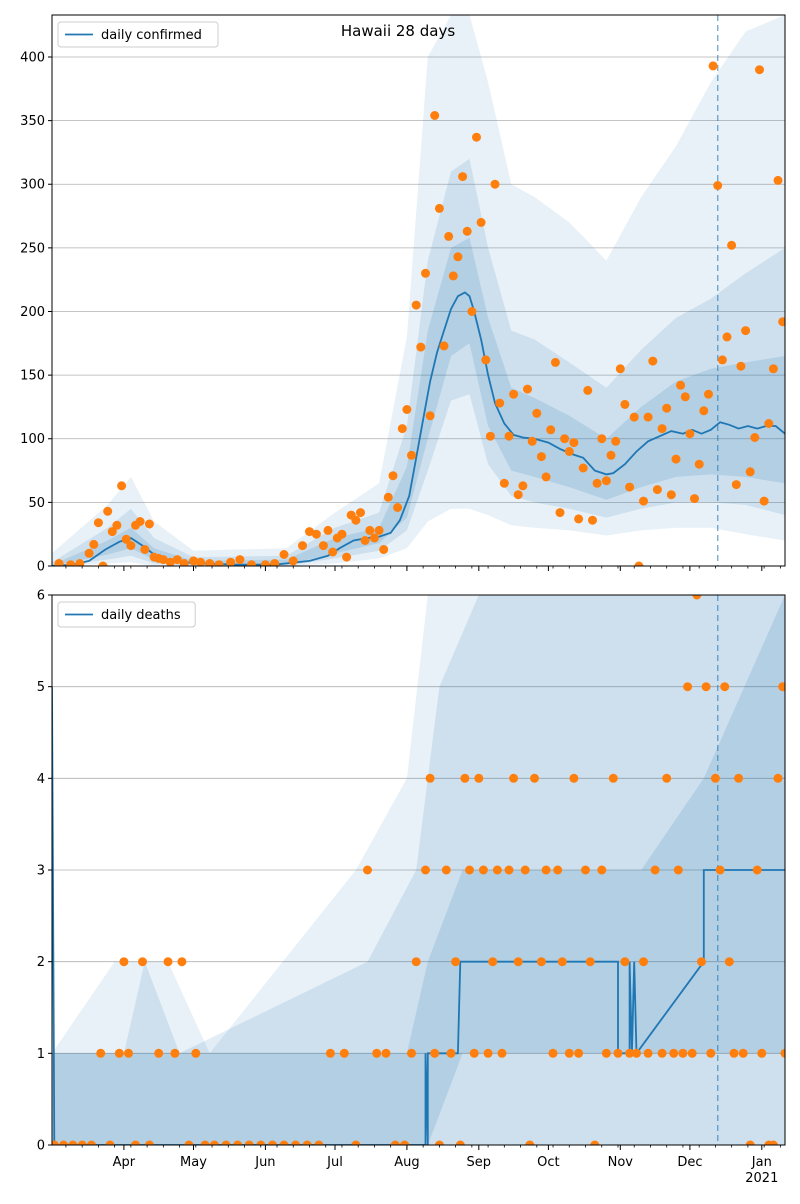 The height and width of the screenshot is (1204, 800). I want to click on confirmed-y-tick-label: 50, so click(36, 503).